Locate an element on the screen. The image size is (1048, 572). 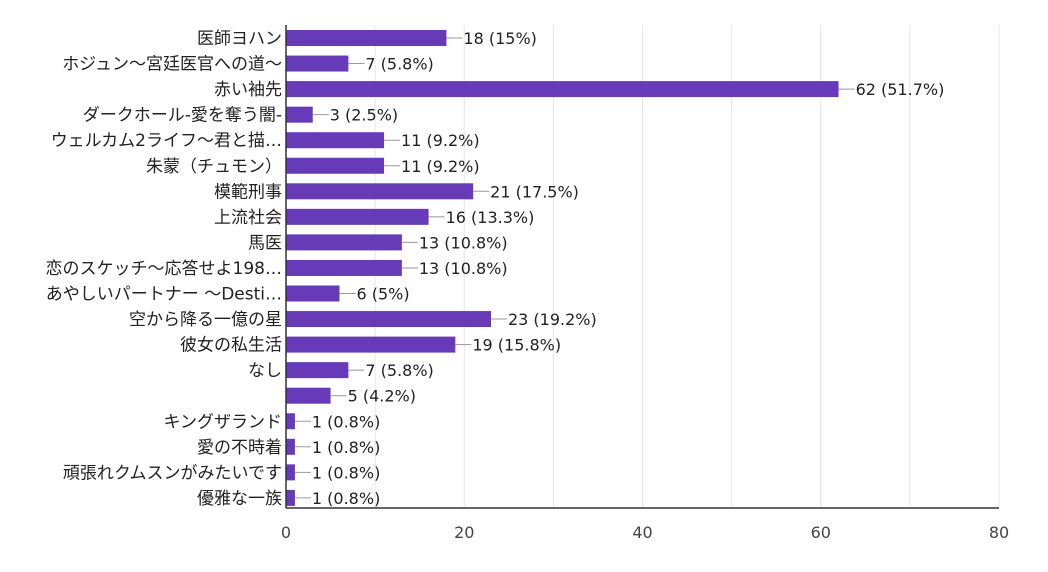
data-label-6: 21 (17.5%) is located at coordinates (534, 191).